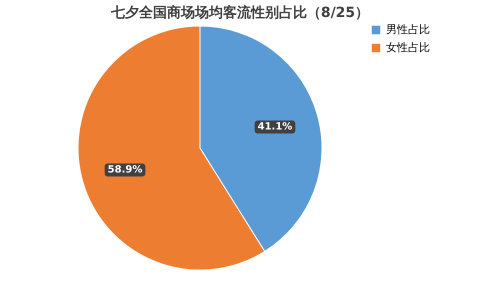 This screenshot has height=281, width=500. What do you see at coordinates (408, 47) in the screenshot?
I see `legend-label: 女性占比` at bounding box center [408, 47].